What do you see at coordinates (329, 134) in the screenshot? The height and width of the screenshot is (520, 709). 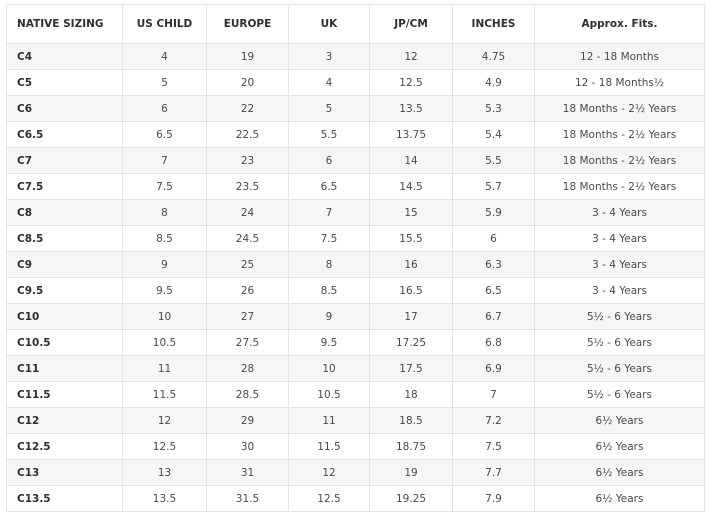 I see `cell-uk: 5.5` at bounding box center [329, 134].